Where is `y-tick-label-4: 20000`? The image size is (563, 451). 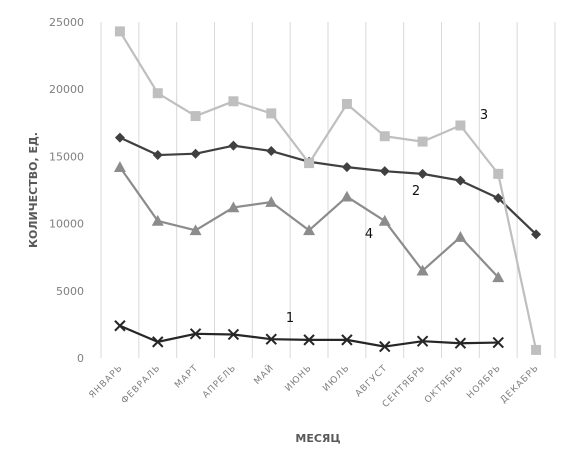
y-tick-label-4: 20000 is located at coordinates (66, 89).